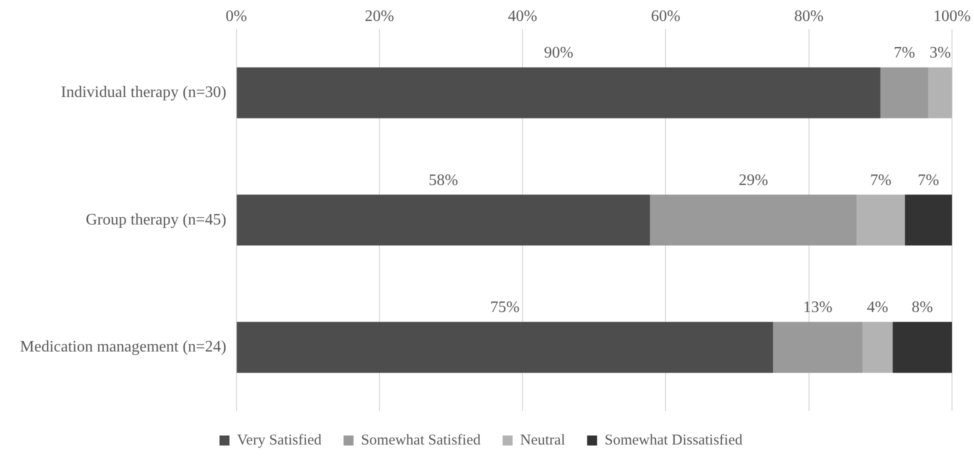 This screenshot has height=462, width=974. I want to click on legend-label: Somewhat Satisfied, so click(421, 440).